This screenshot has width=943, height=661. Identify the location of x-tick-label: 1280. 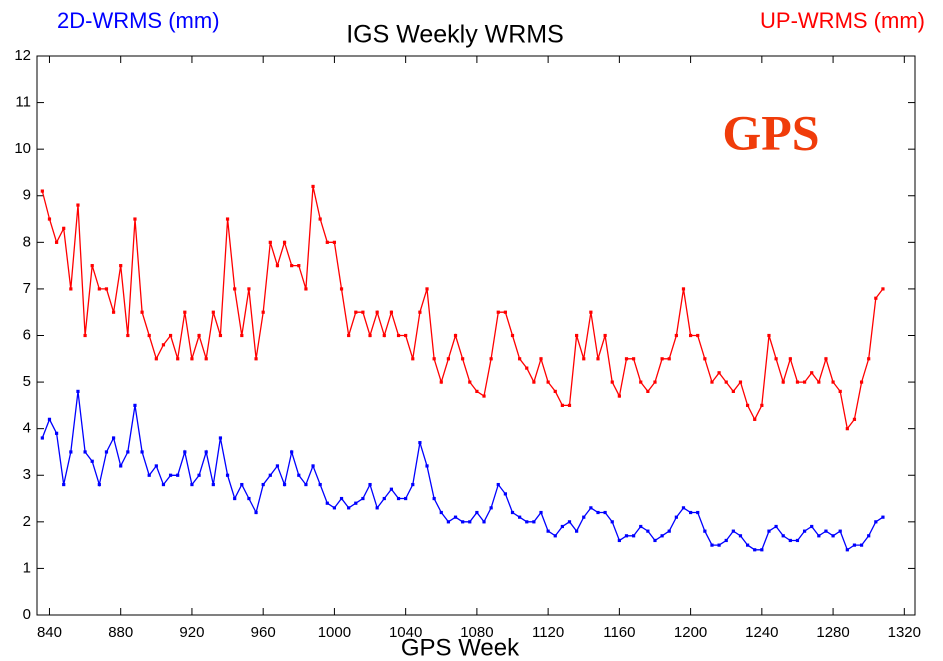
(832, 632).